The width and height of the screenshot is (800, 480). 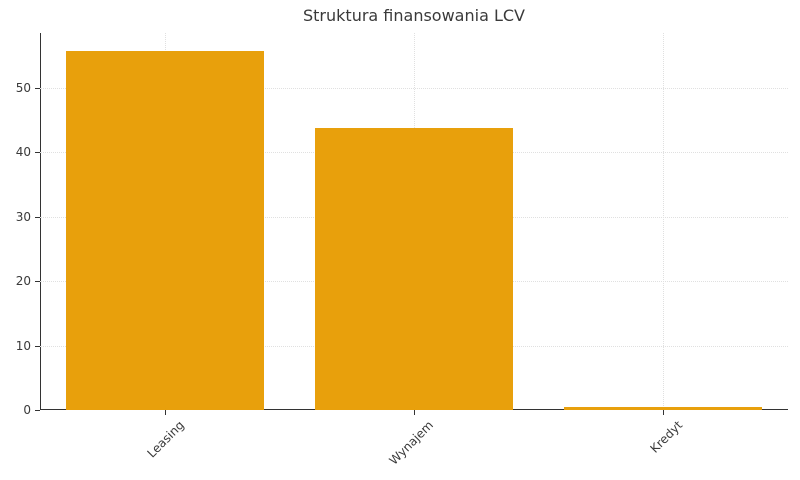 What do you see at coordinates (23, 87) in the screenshot?
I see `y-tick-label: 50` at bounding box center [23, 87].